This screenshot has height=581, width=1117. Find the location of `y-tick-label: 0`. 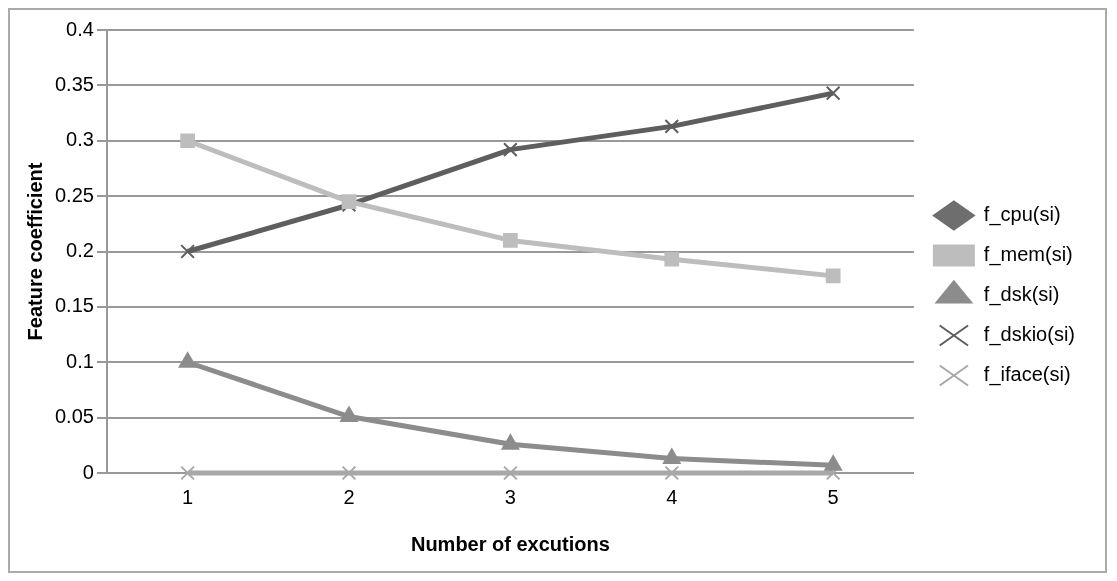

y-tick-label: 0 is located at coordinates (88, 471).